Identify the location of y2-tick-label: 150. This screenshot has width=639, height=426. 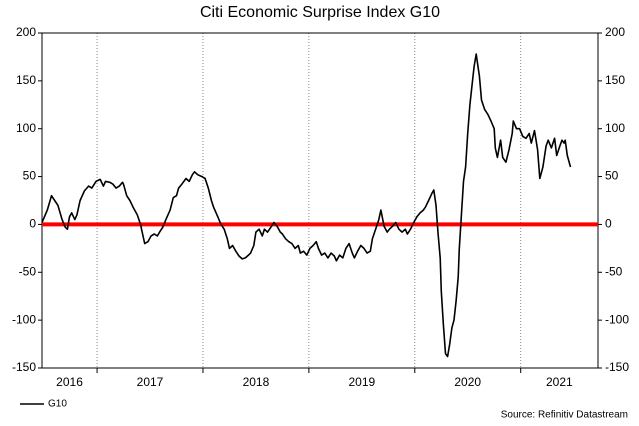
(615, 80).